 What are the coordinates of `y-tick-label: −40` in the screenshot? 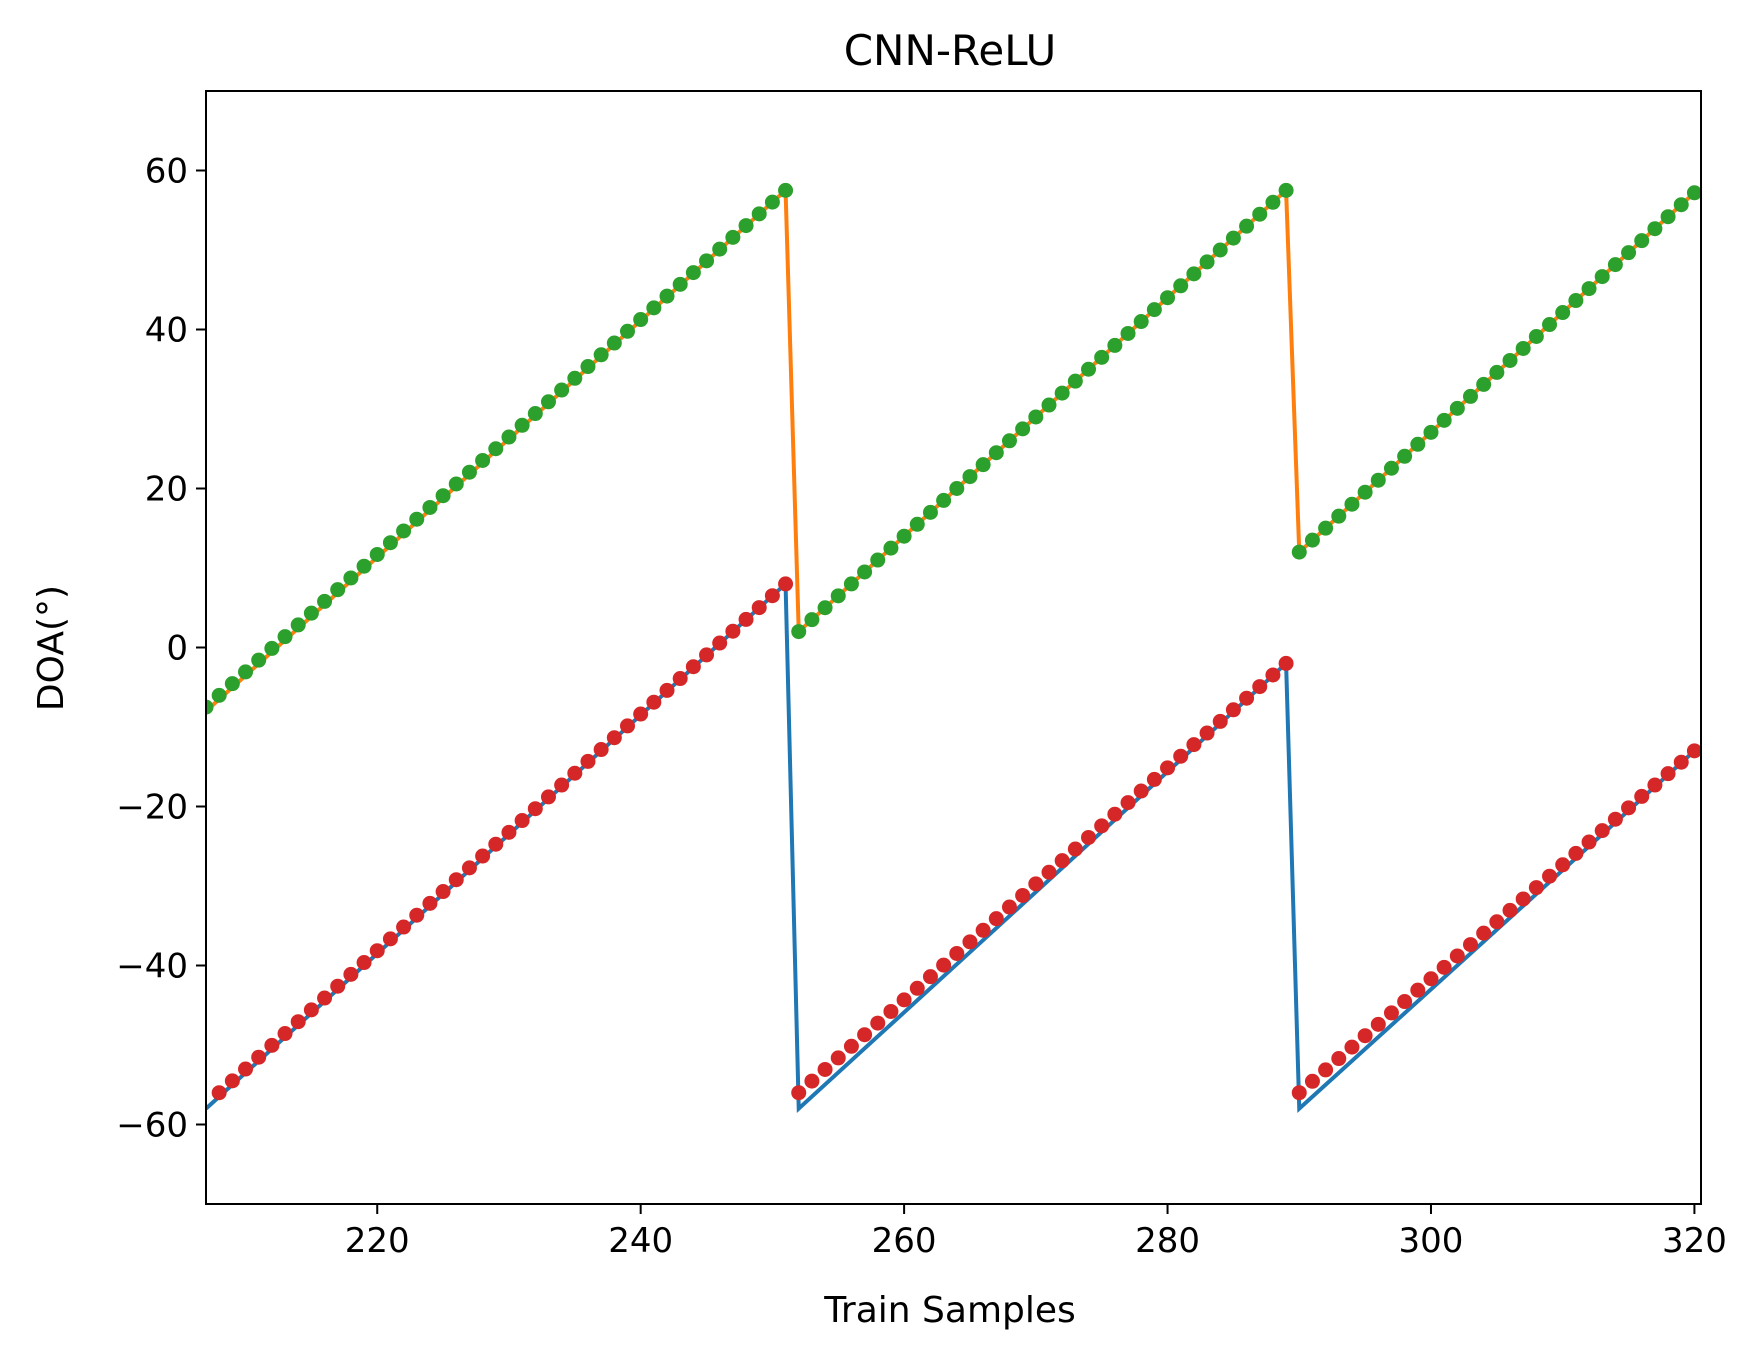 It's located at (152, 967).